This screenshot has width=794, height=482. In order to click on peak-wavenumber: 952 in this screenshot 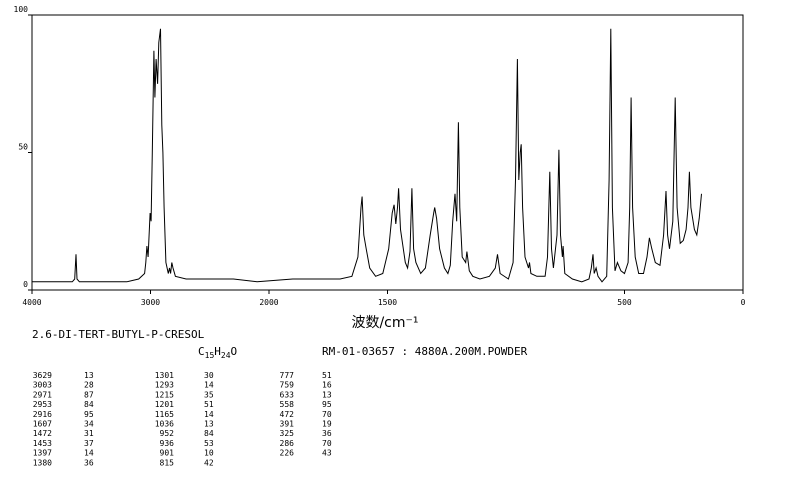, I will do `click(167, 433)`.